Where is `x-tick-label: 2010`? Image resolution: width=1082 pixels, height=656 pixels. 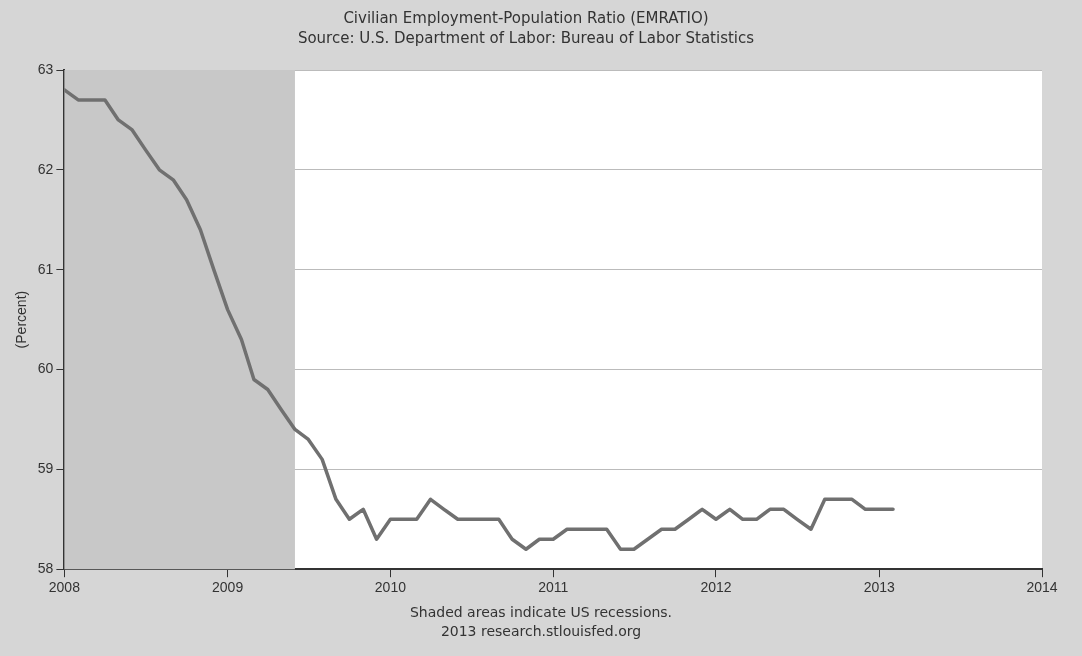
x-tick-label: 2010 is located at coordinates (390, 587).